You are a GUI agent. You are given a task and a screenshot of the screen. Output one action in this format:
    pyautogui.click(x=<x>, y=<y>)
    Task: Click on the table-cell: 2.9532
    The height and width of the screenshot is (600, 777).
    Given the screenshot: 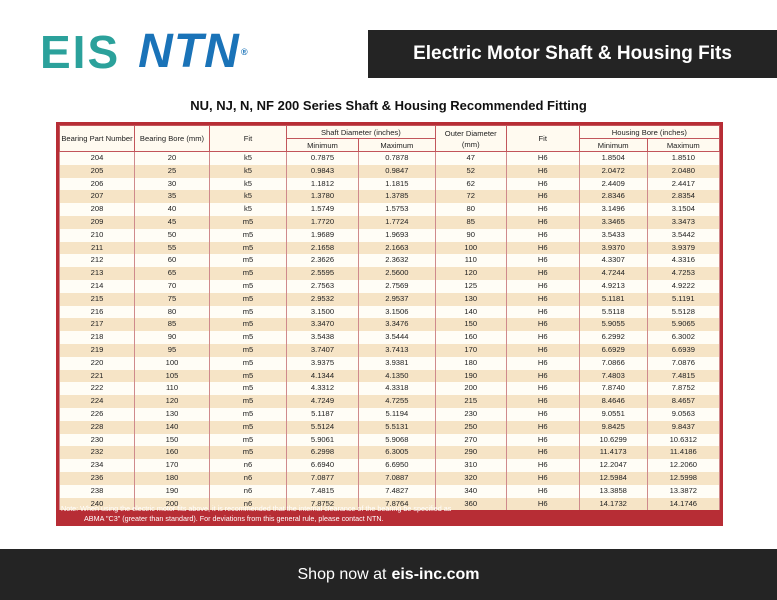 What is the action you would take?
    pyautogui.click(x=322, y=299)
    